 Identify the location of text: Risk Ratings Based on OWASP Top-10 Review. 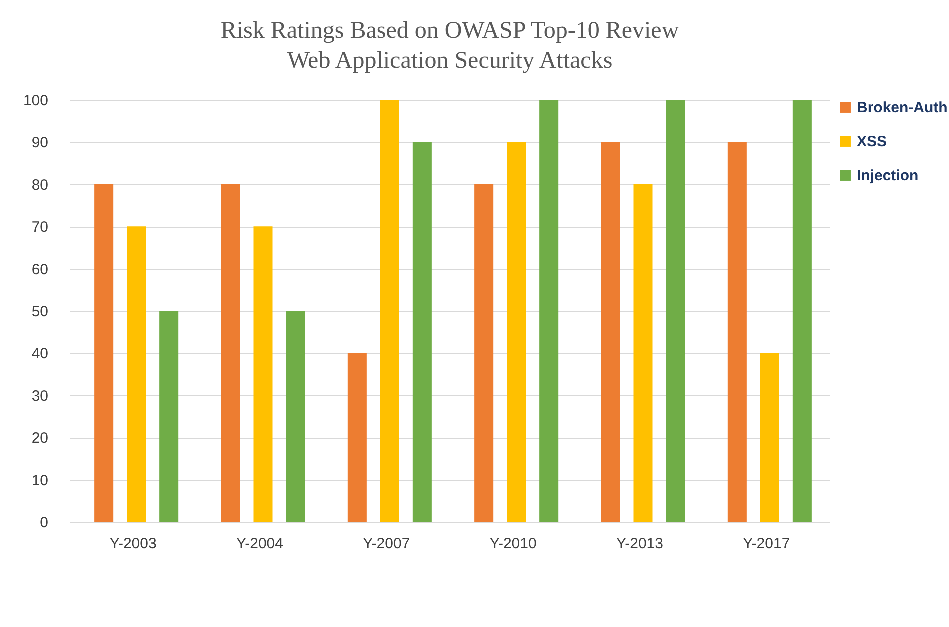
(450, 31).